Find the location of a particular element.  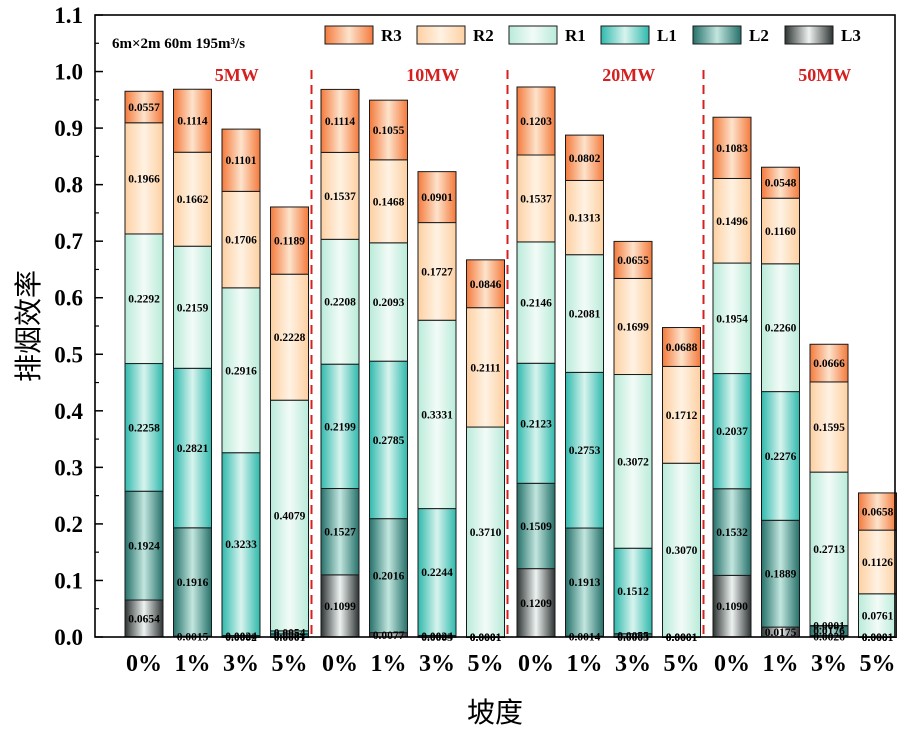

data-label: 0.1055 is located at coordinates (389, 131).